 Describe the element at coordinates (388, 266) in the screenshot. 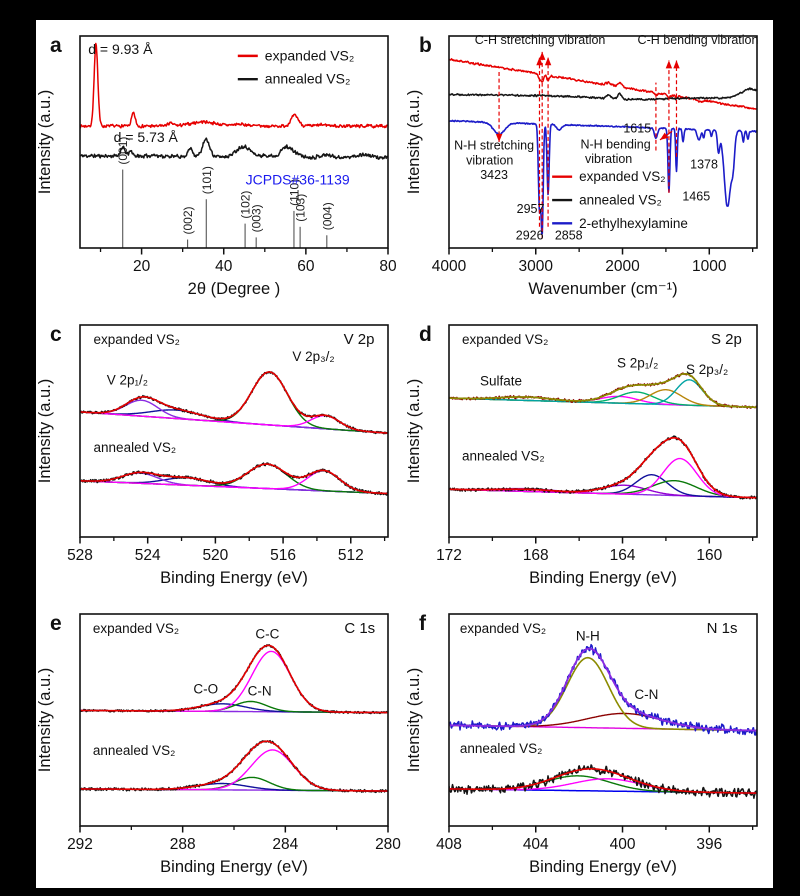

I see `x-tick-label: 80` at that location.